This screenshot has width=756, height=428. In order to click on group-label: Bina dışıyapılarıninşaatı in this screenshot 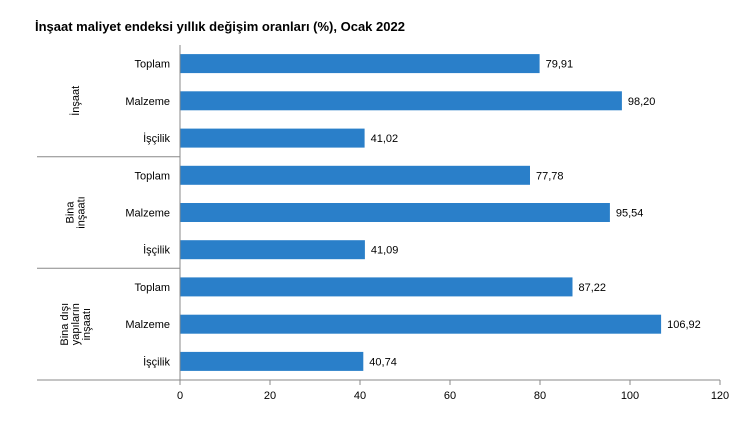, I will do `click(76, 324)`.